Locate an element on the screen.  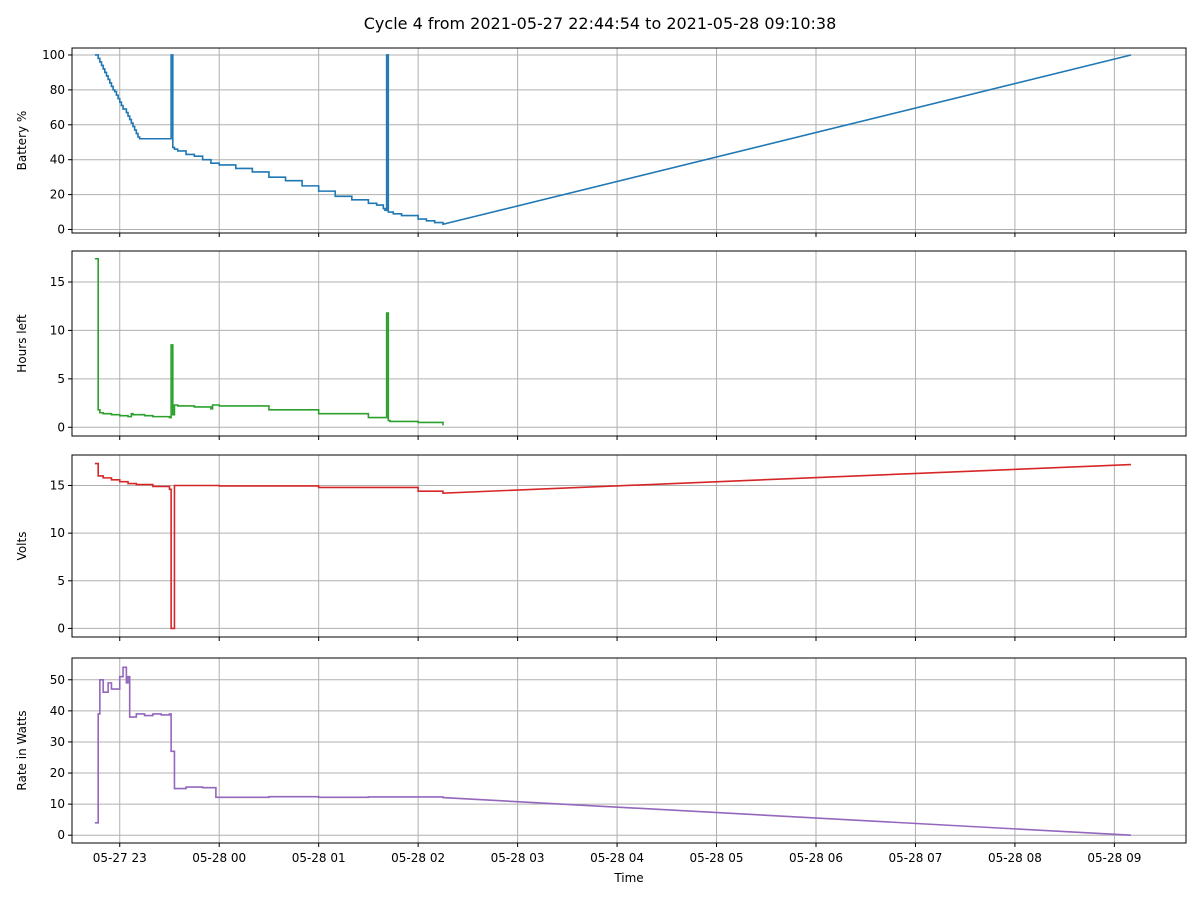
y-tick-label: 30 is located at coordinates (57, 742).